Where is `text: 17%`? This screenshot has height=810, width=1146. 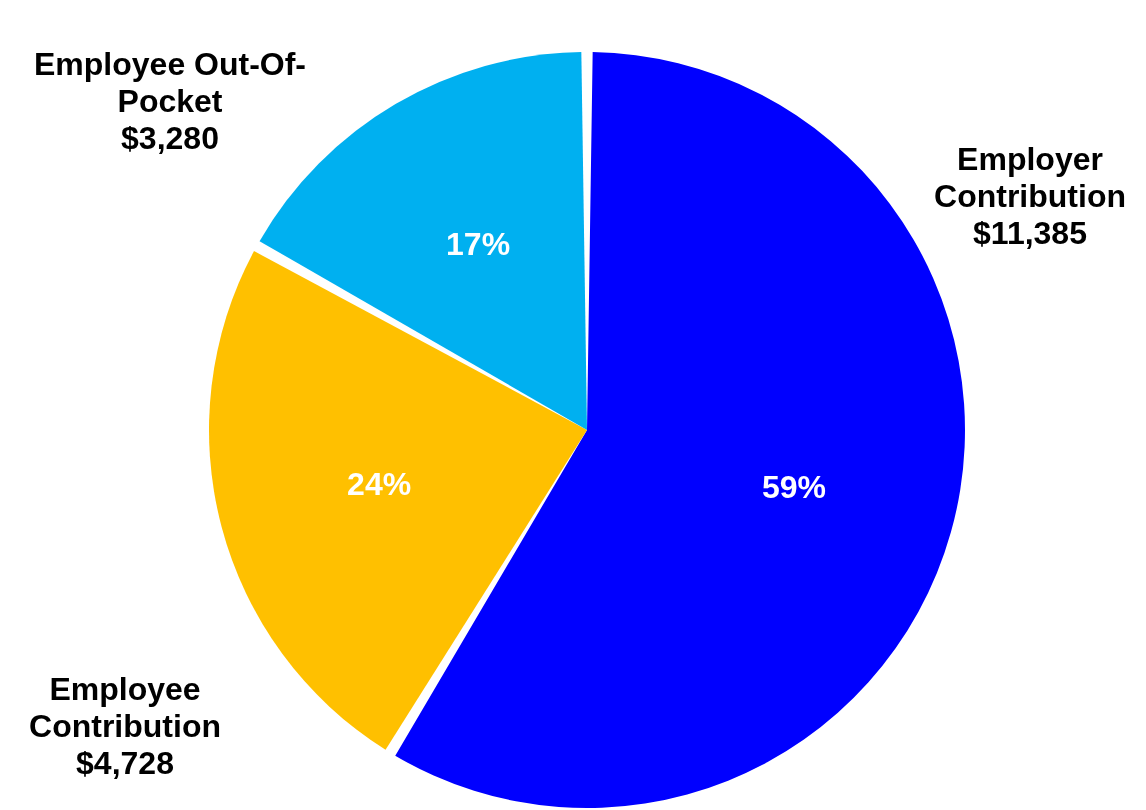 text: 17% is located at coordinates (478, 243).